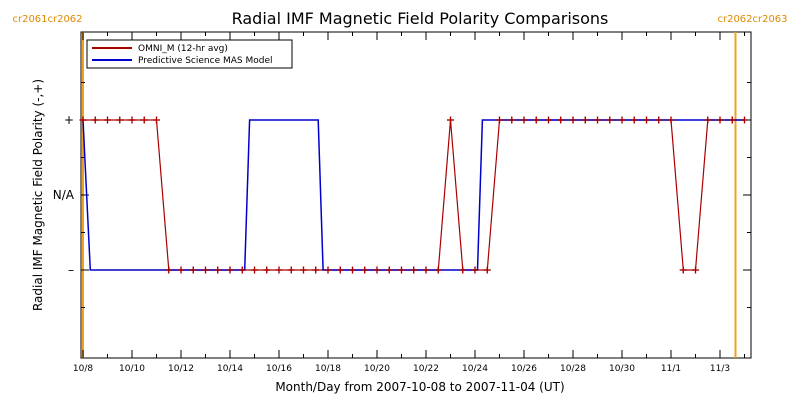 Image resolution: width=800 pixels, height=404 pixels. I want to click on y-tick-label: N/A, so click(64, 195).